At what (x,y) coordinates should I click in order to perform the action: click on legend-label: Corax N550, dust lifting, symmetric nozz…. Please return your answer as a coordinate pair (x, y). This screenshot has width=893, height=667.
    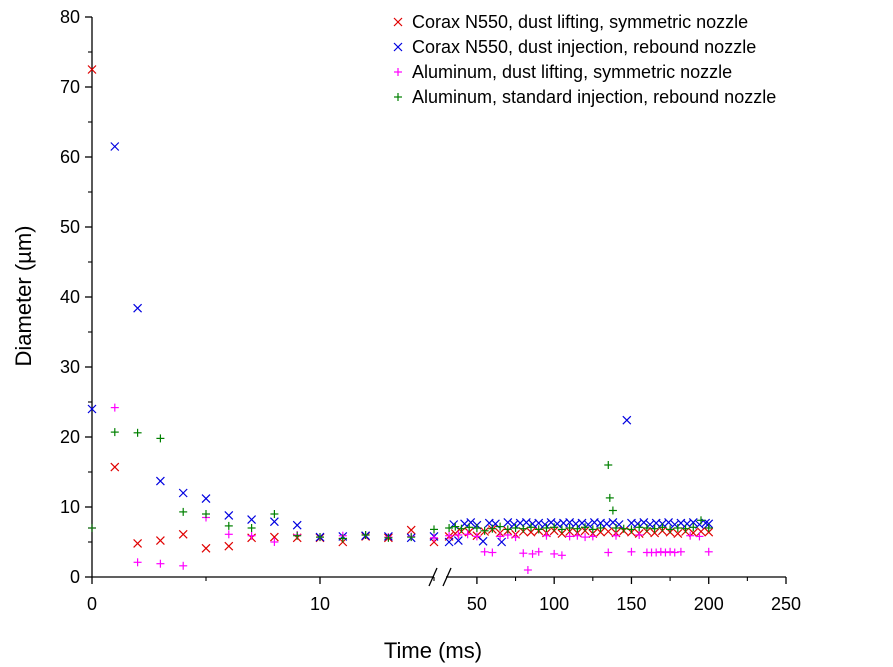
    Looking at the image, I should click on (580, 22).